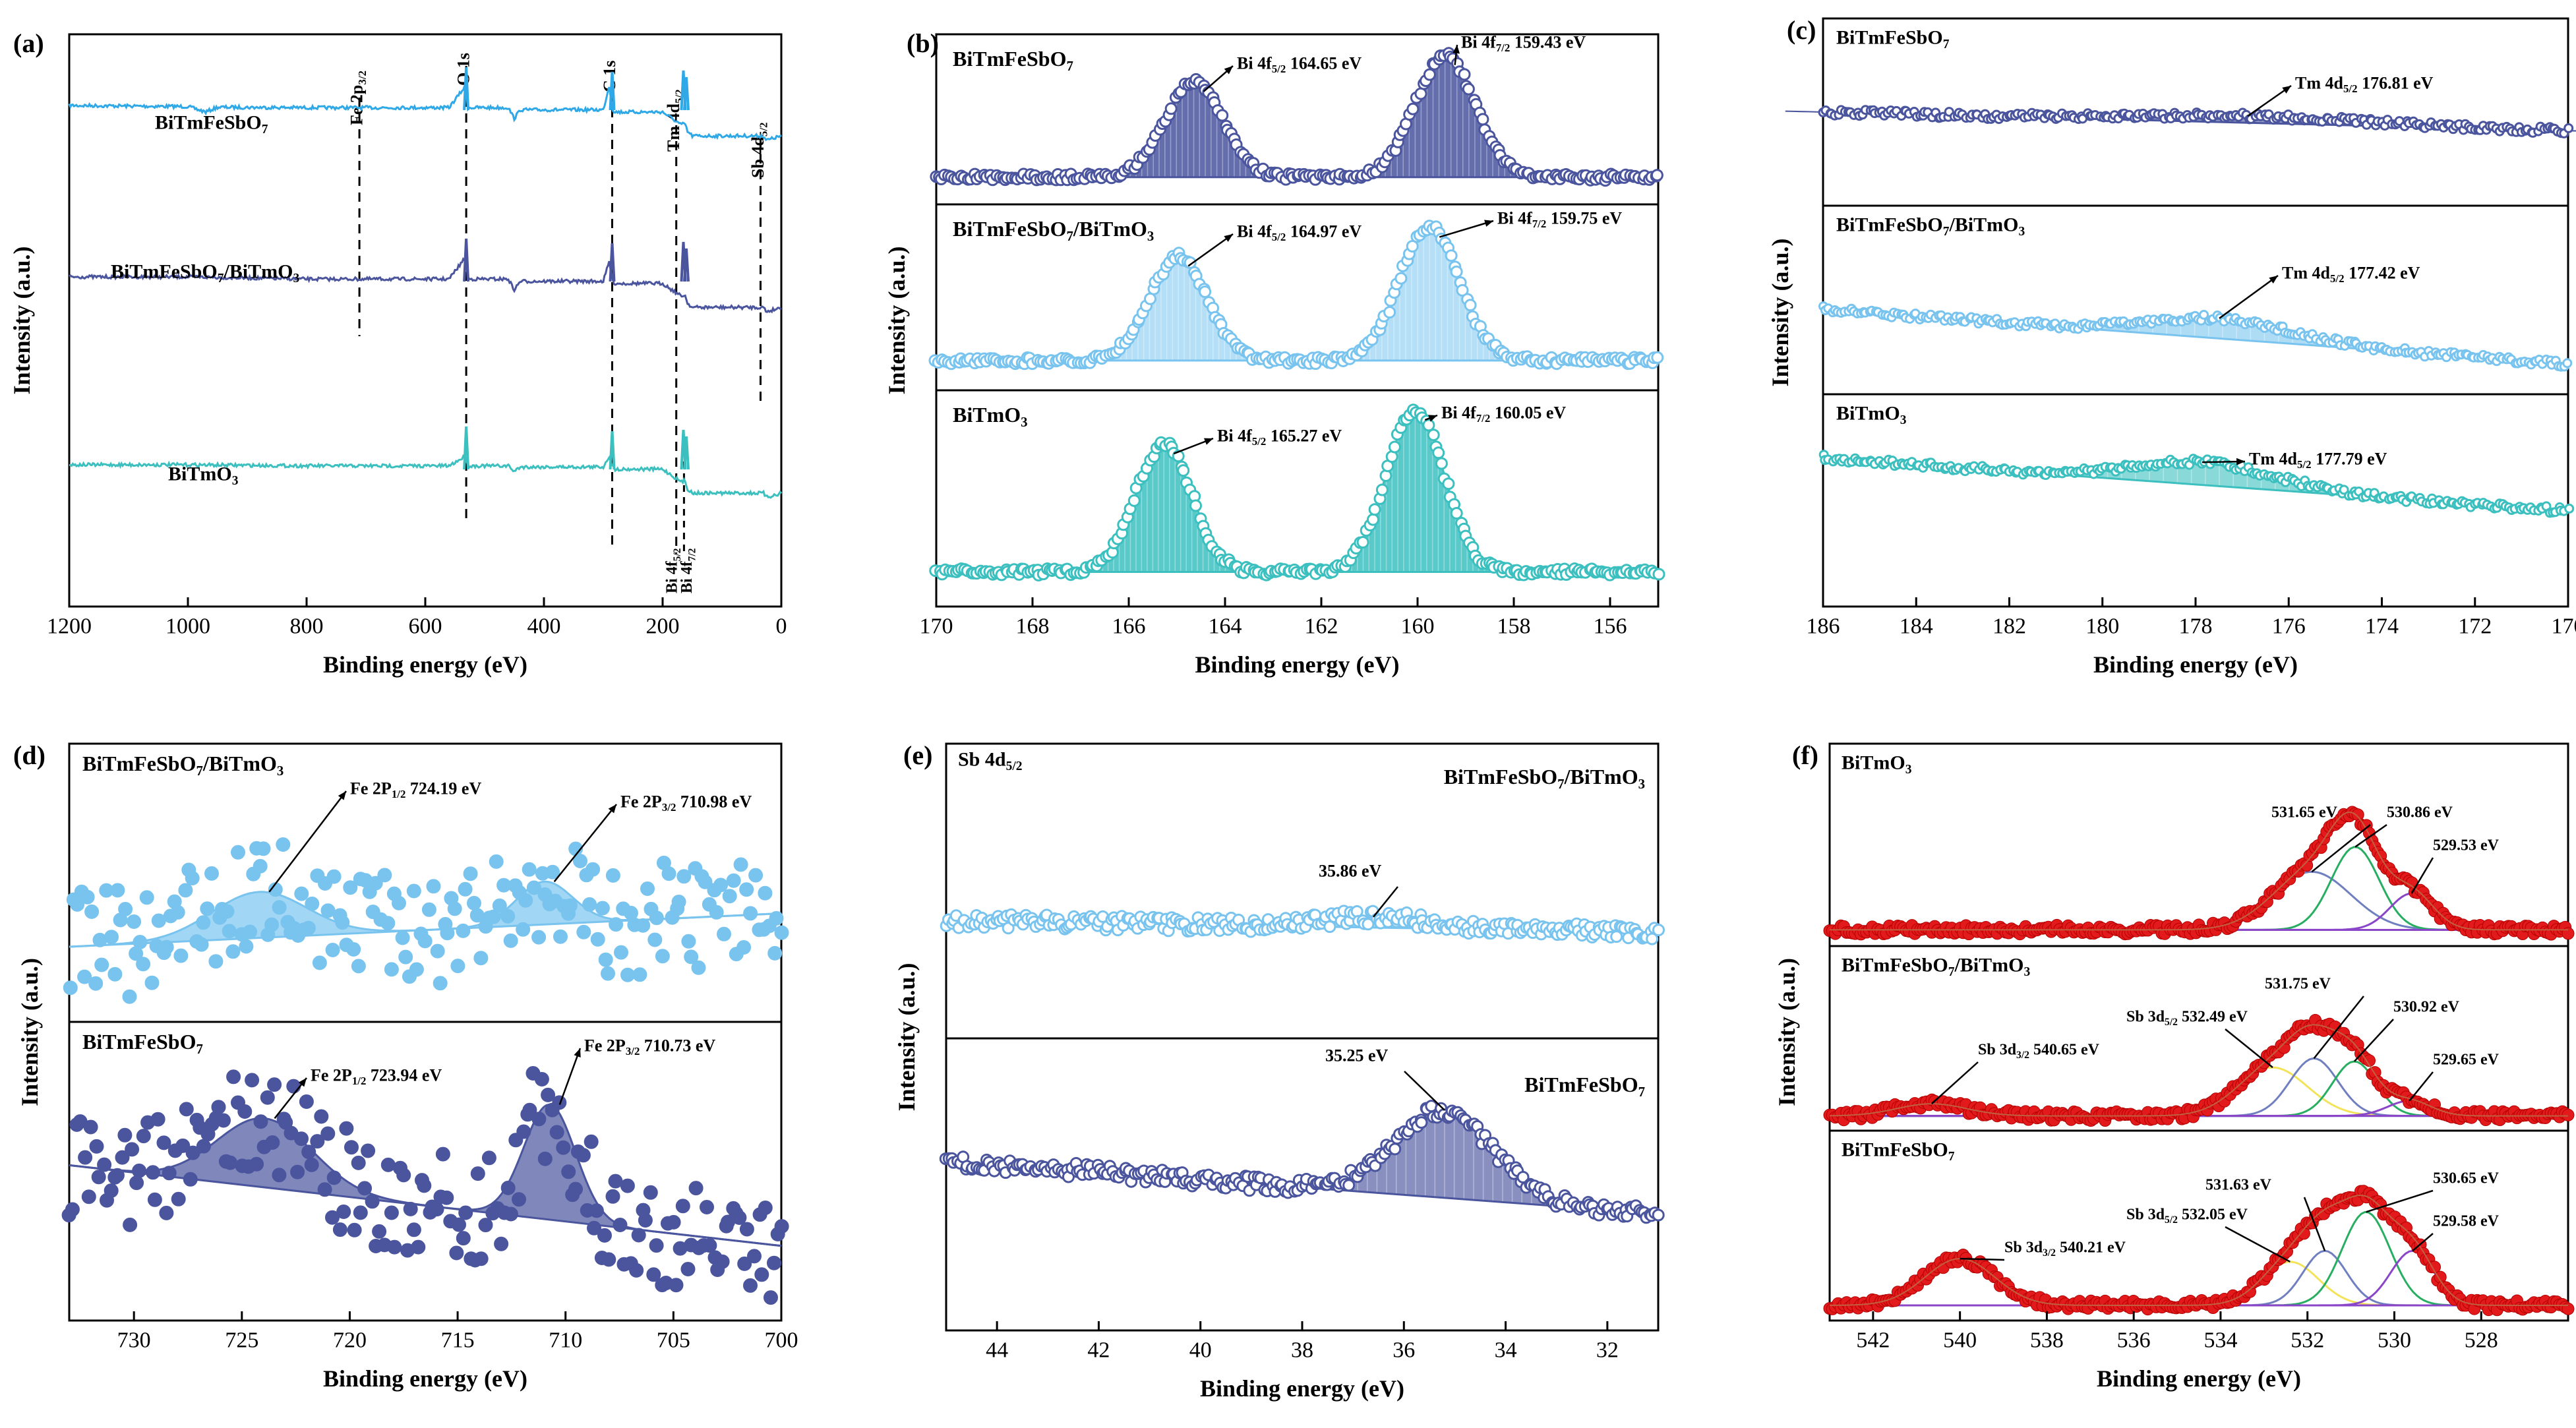  I want to click on text-run: 35.25 eV, so click(1357, 1055).